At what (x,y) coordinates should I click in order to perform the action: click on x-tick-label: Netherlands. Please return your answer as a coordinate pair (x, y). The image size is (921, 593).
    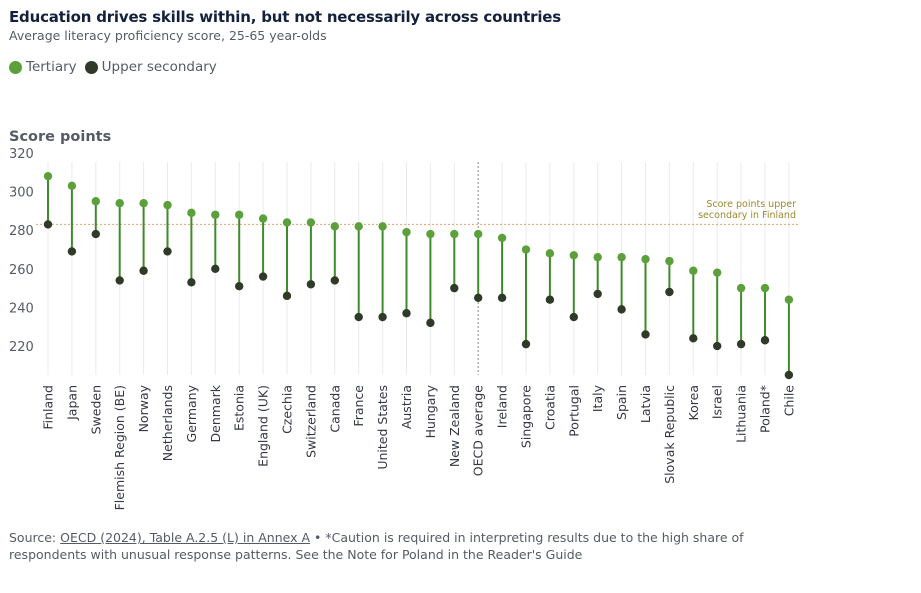
    Looking at the image, I should click on (167, 423).